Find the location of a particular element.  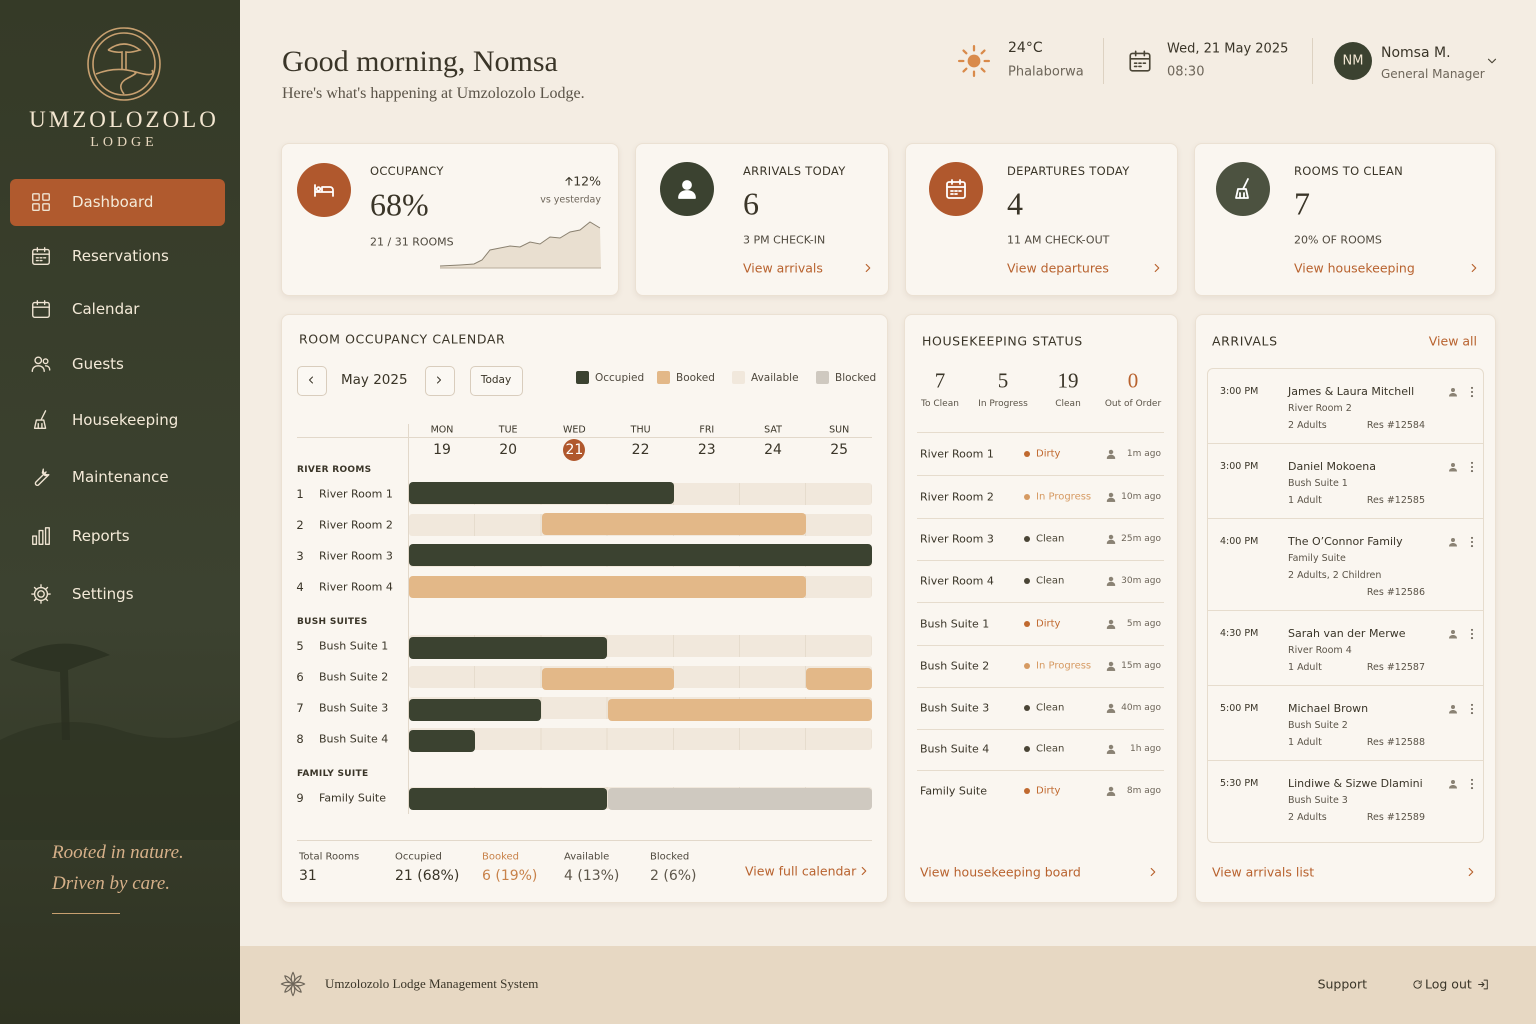

user-role: General Manager is located at coordinates (1433, 74).